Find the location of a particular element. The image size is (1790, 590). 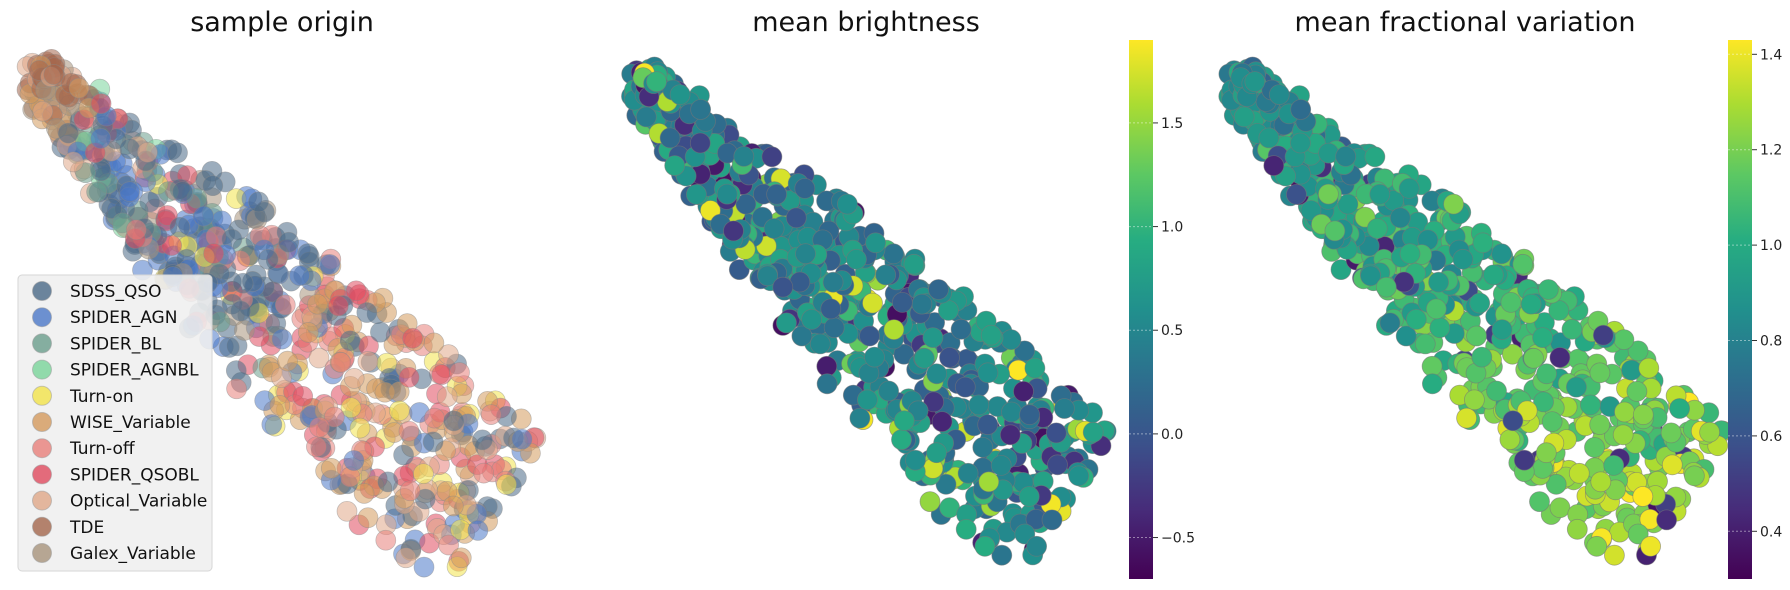

legend-label: SDSS_QSO is located at coordinates (116, 292).